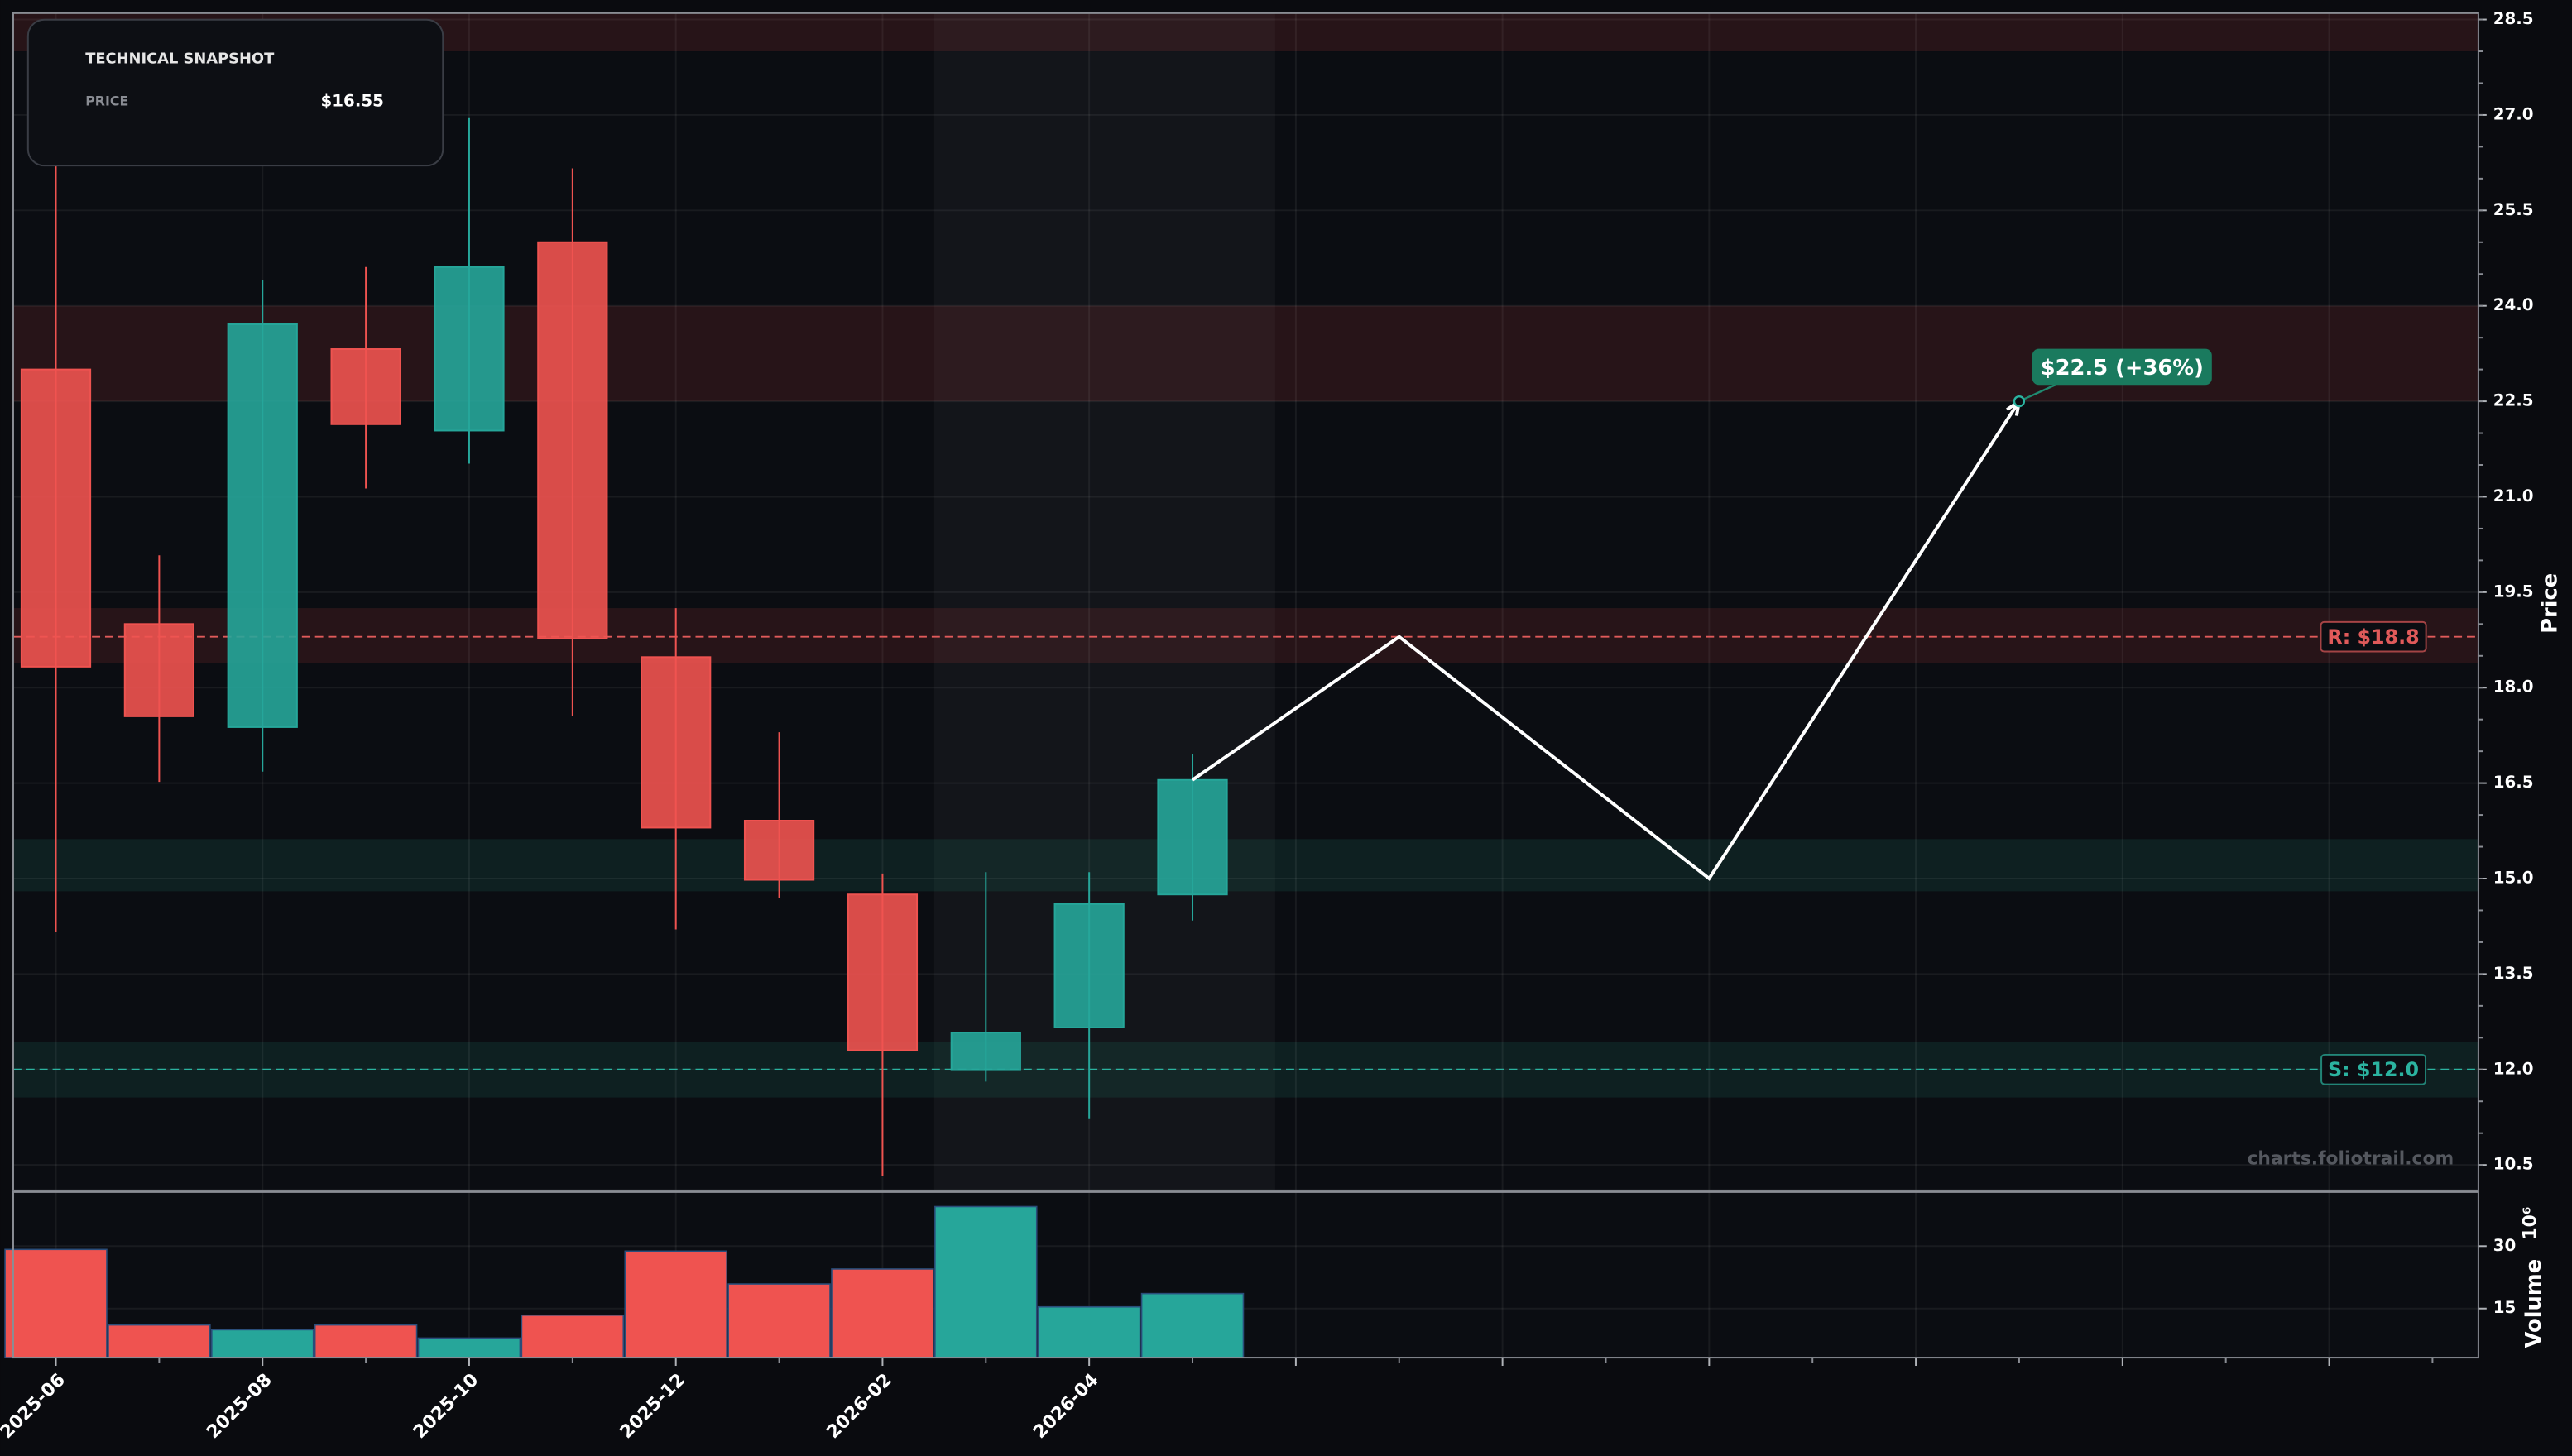 This screenshot has height=1456, width=2572. Describe the element at coordinates (2505, 1307) in the screenshot. I see `volume-tick-label: 15` at that location.